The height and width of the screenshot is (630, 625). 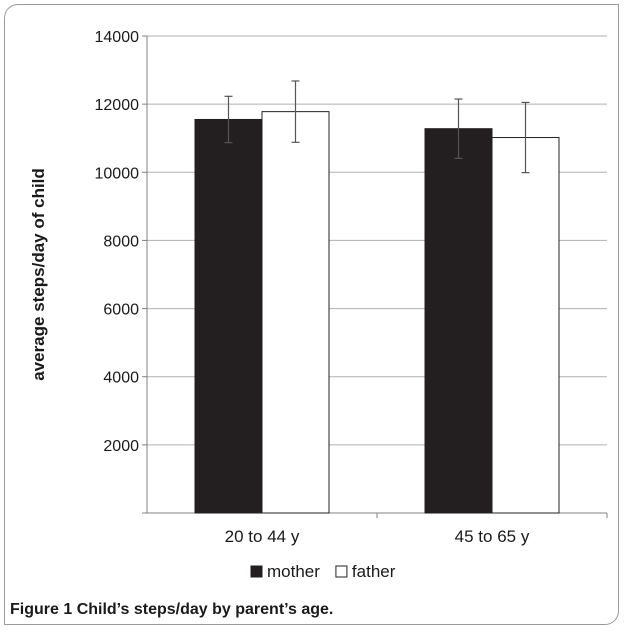 I want to click on legend: mother father, so click(x=323, y=571).